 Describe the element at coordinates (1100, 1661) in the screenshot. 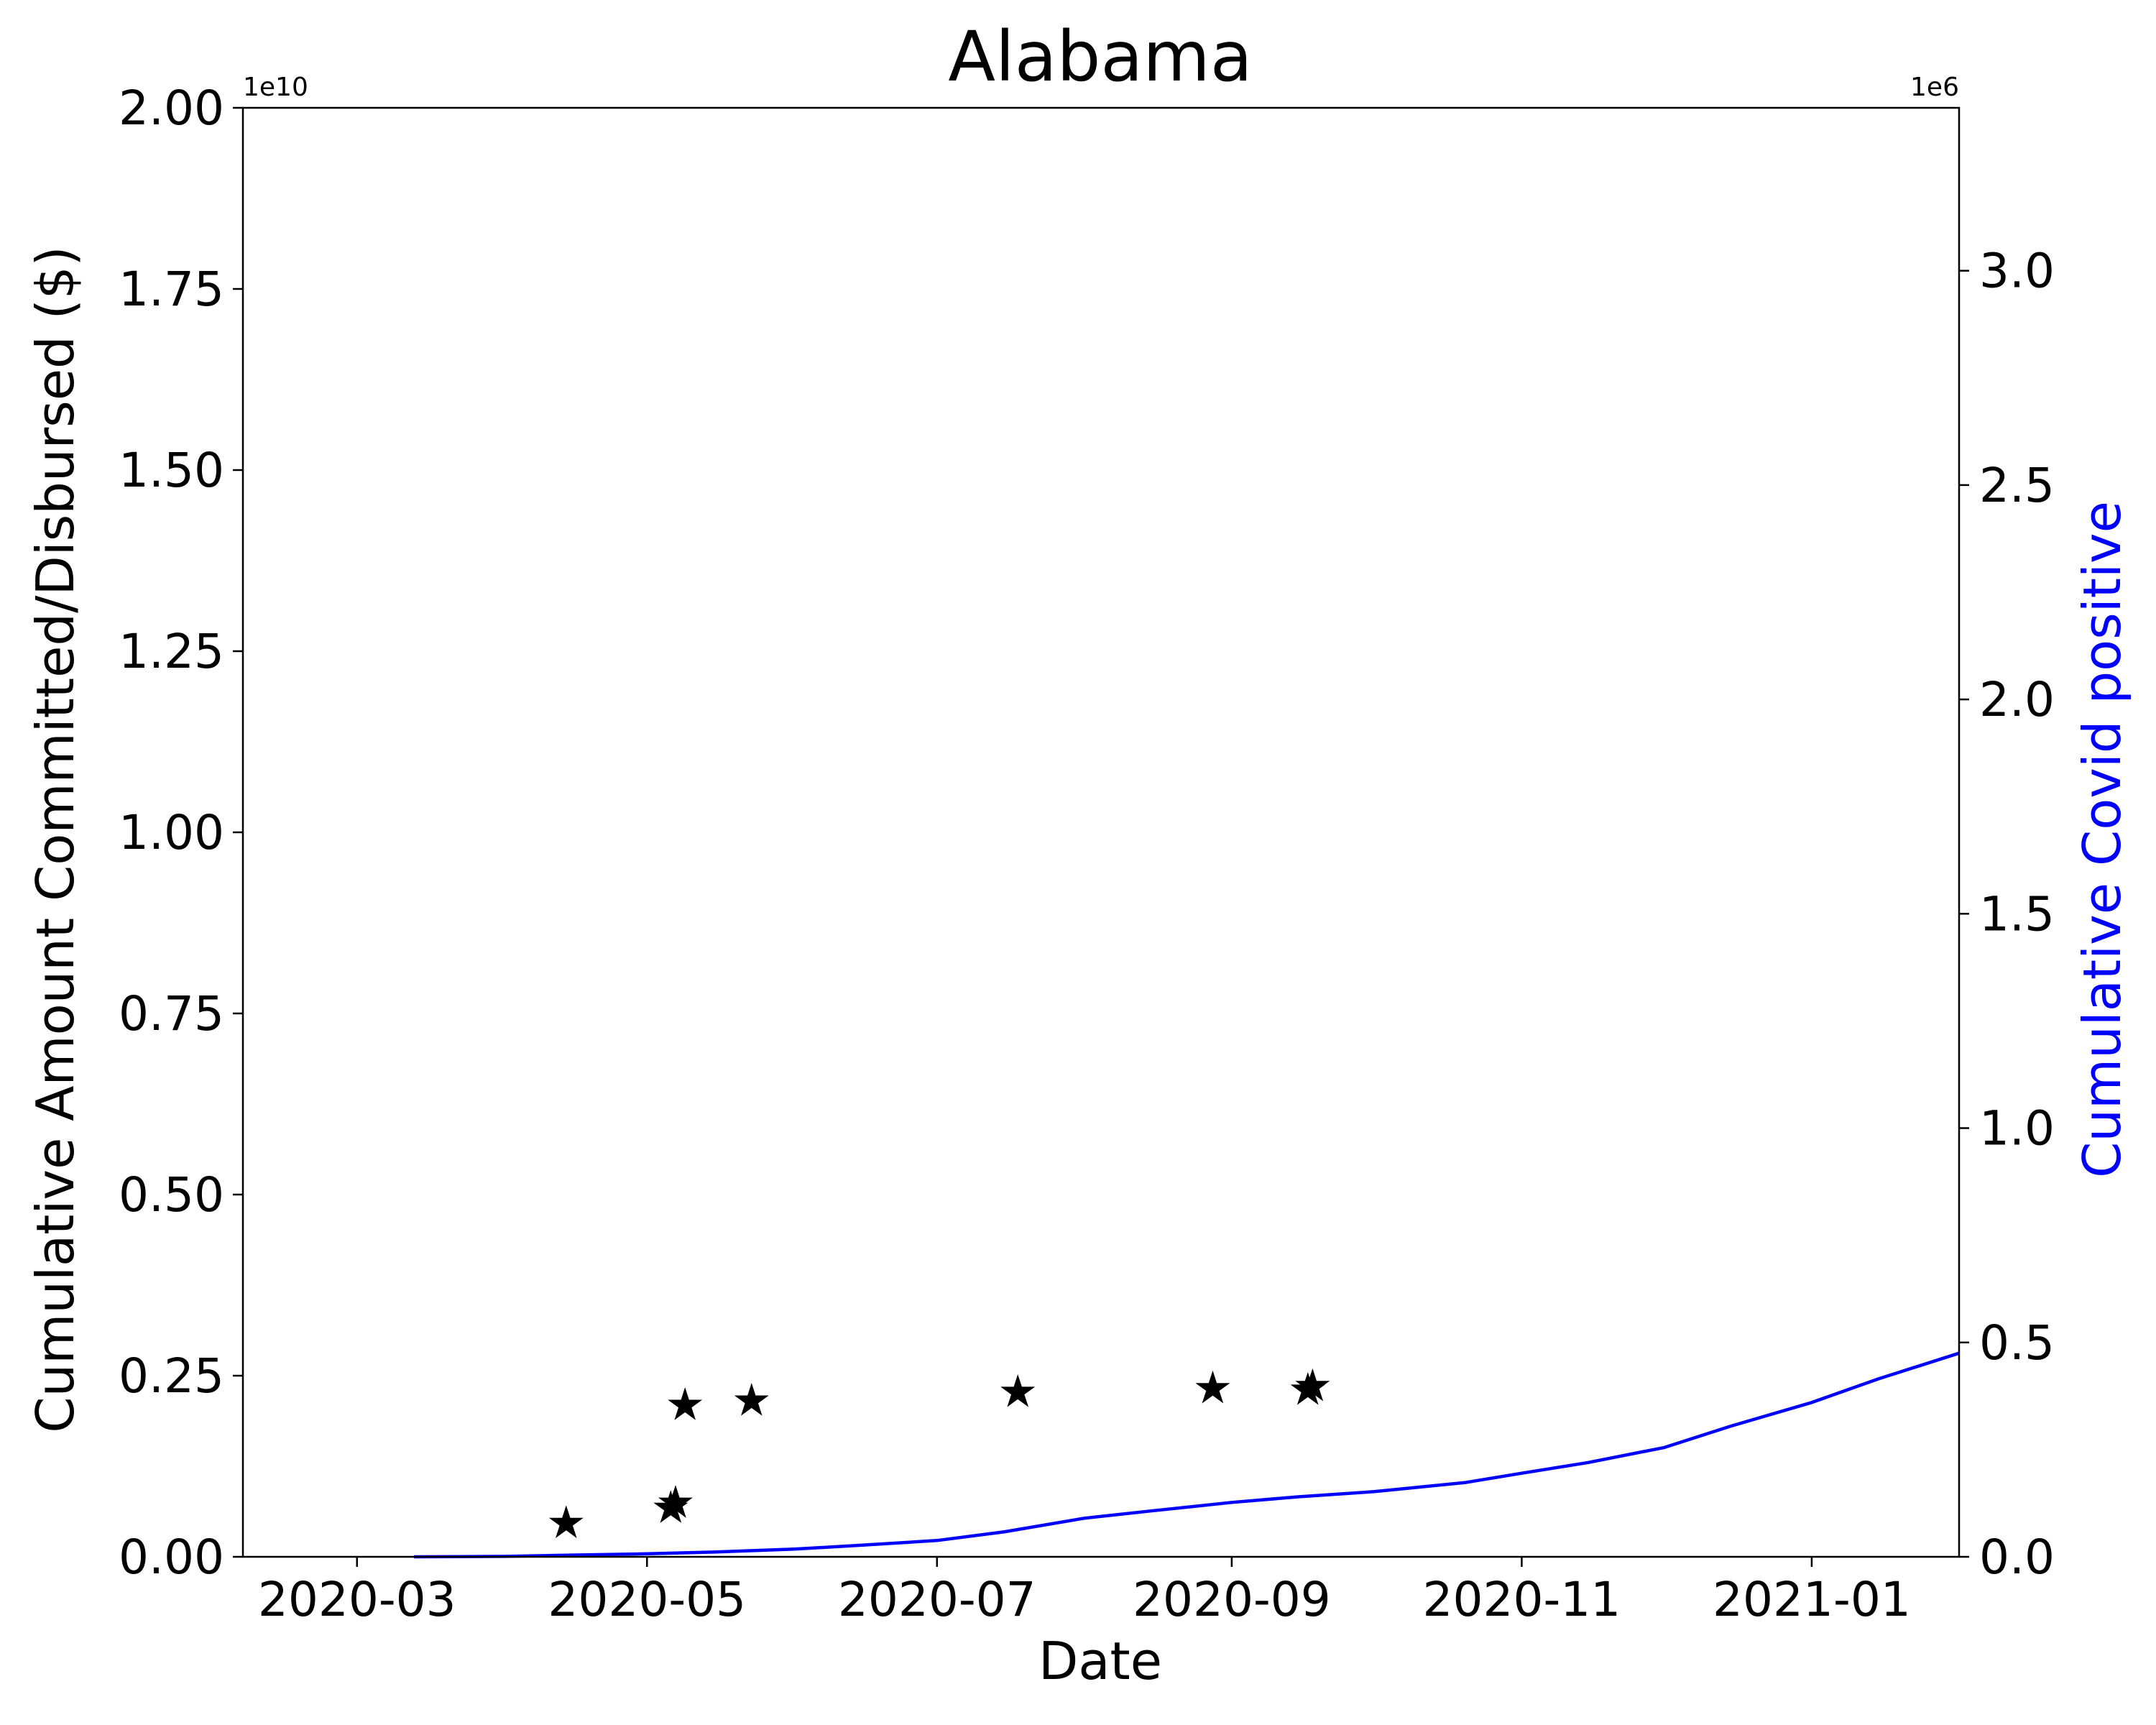

I see `x-axis-label: Date` at that location.